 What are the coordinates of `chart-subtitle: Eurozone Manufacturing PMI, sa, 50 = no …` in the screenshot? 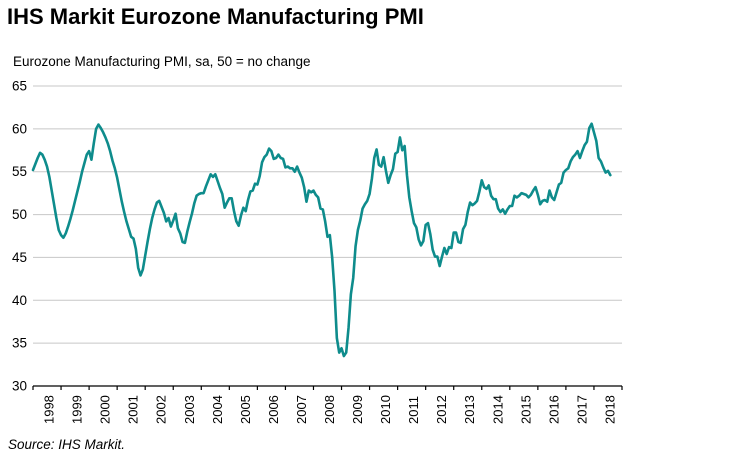 It's located at (162, 61).